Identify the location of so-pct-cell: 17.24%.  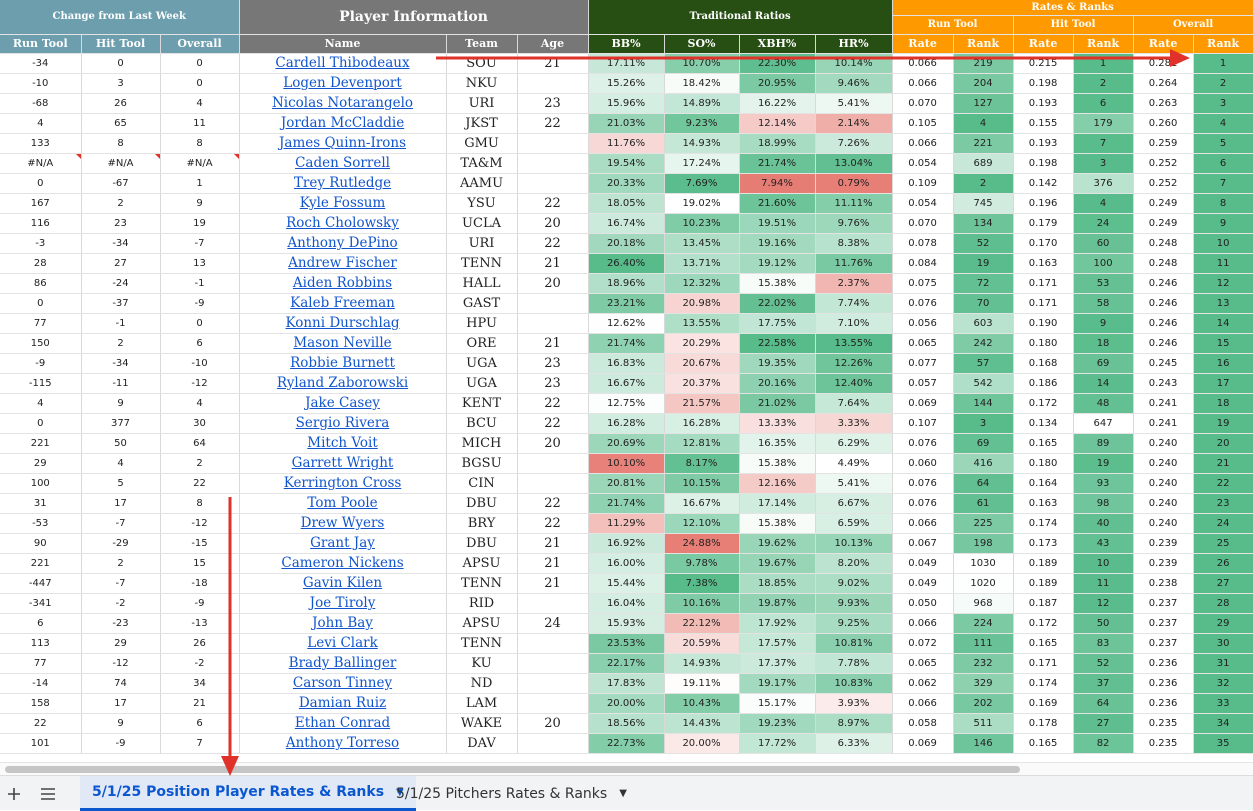
(702, 163).